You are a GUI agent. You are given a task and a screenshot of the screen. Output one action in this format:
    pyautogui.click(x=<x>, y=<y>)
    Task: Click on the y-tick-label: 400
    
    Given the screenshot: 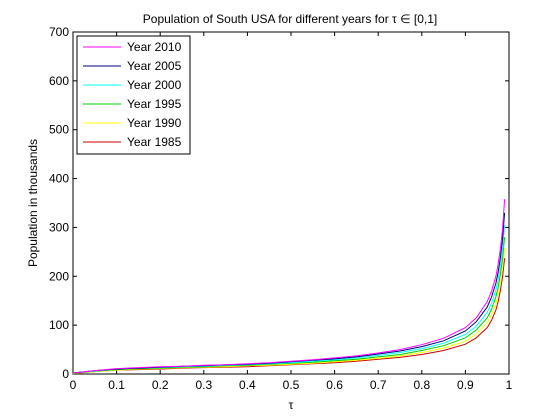 What is the action you would take?
    pyautogui.click(x=59, y=179)
    